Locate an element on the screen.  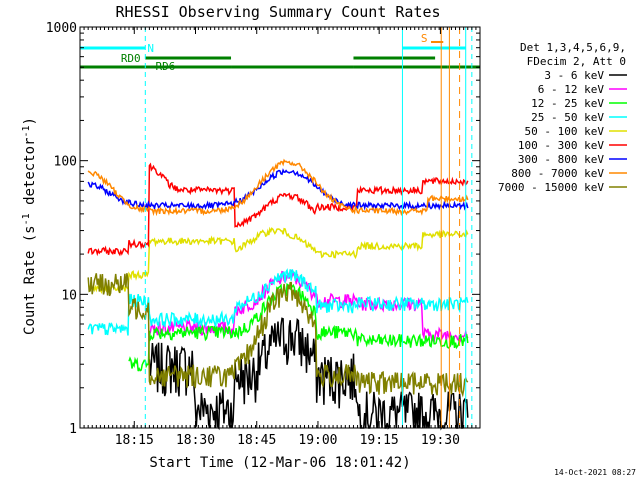
x-tick-label: 19:00 is located at coordinates (317, 440).